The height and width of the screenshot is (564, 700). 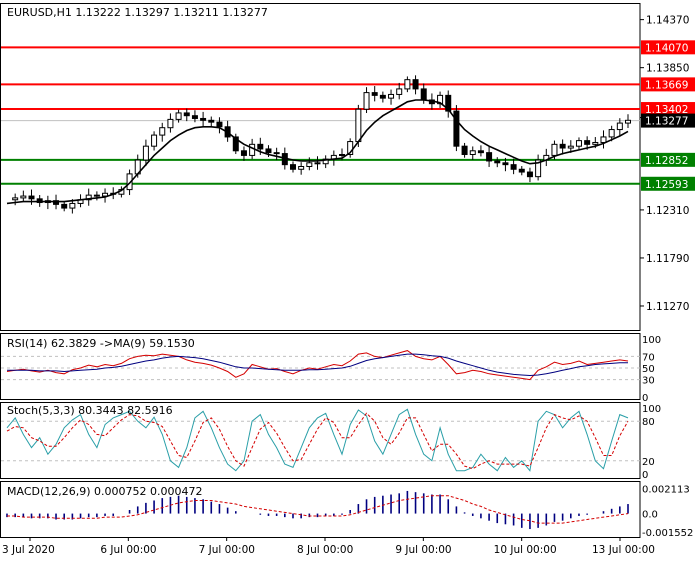 What do you see at coordinates (128, 550) in the screenshot?
I see `x-axis-tick-label: 6 Jul 00:00` at bounding box center [128, 550].